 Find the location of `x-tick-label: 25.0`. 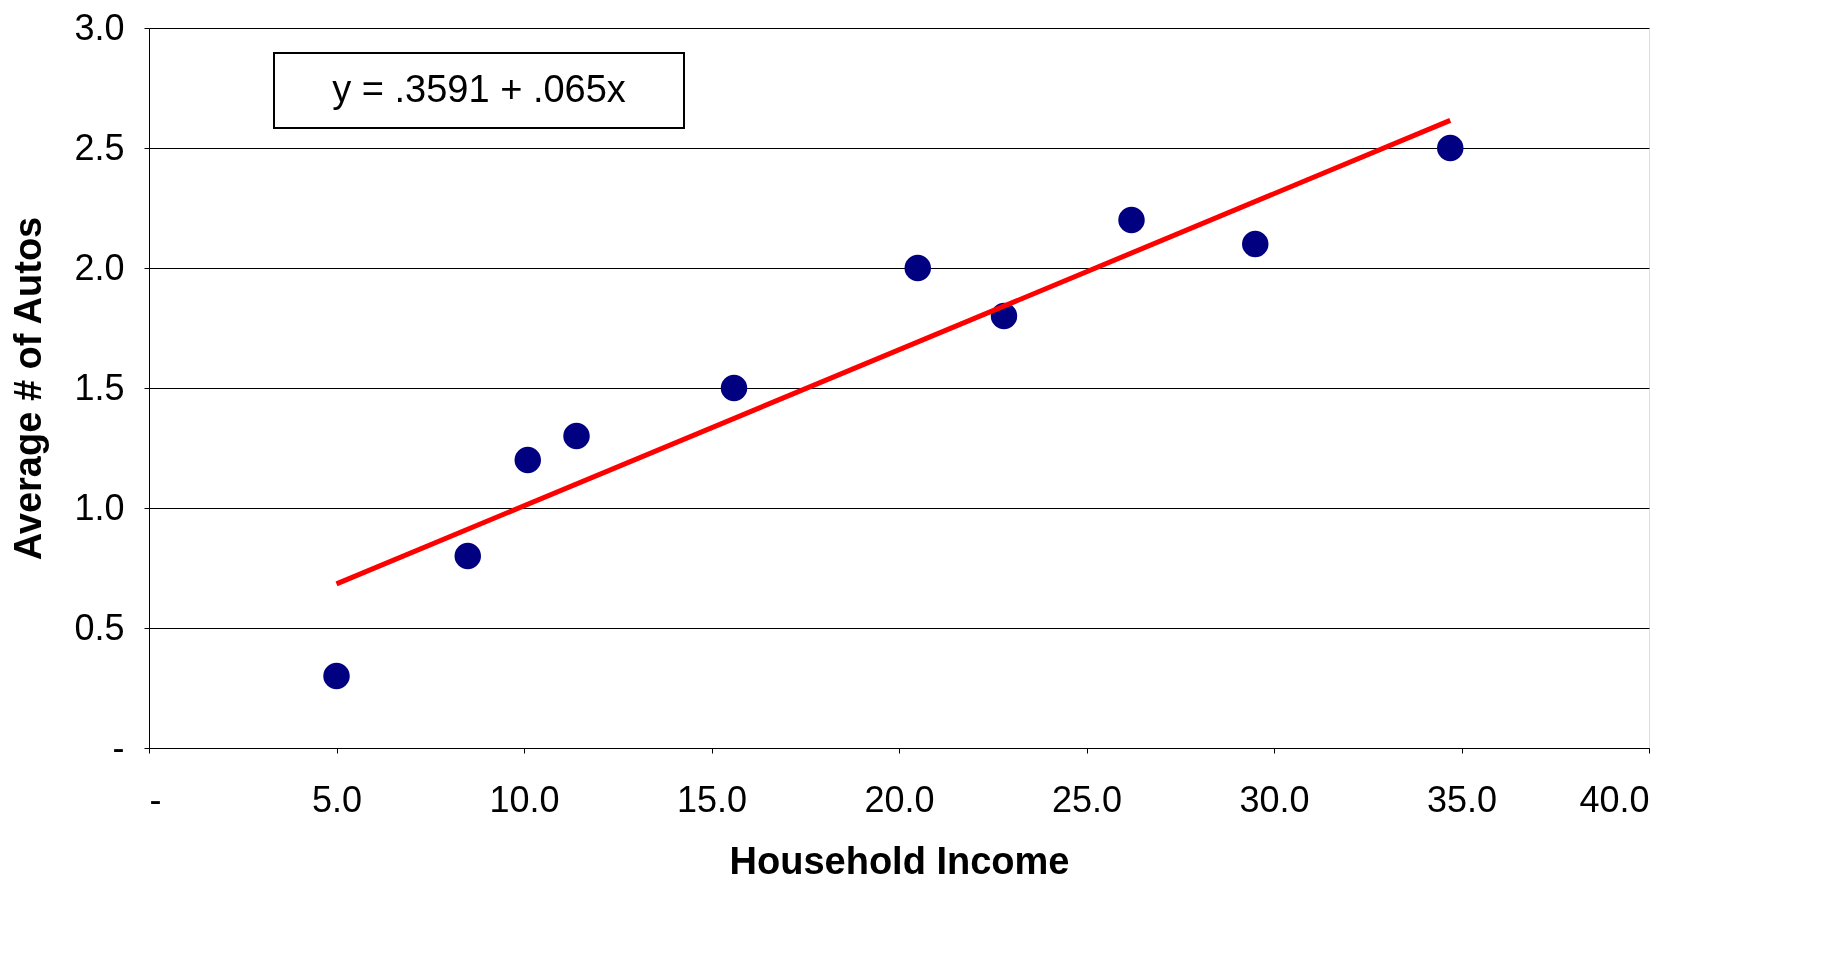

x-tick-label: 25.0 is located at coordinates (1087, 799).